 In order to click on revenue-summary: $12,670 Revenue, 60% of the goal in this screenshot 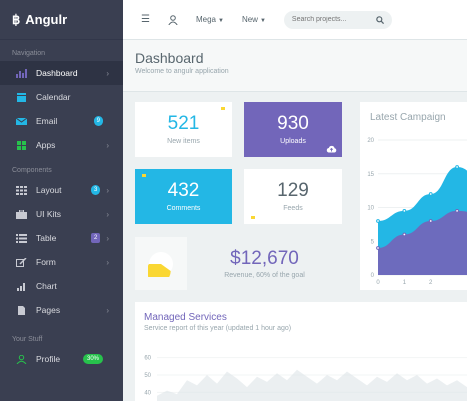, I will do `click(264, 263)`.